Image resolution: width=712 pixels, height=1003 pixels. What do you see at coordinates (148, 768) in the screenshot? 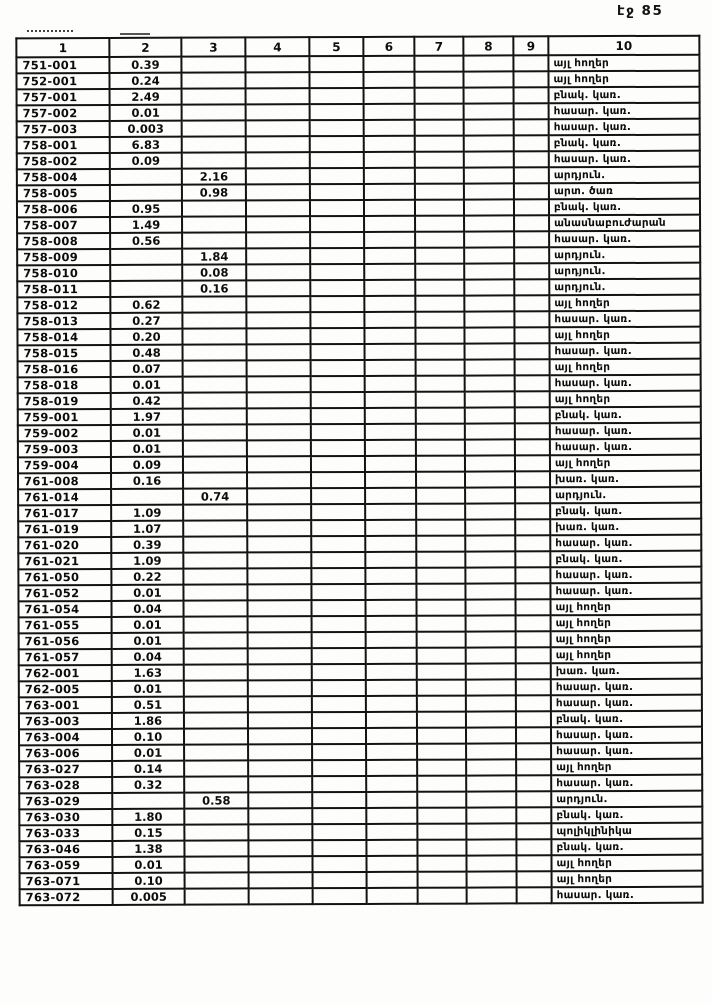
I see `cell-area-col2: 0.14` at bounding box center [148, 768].